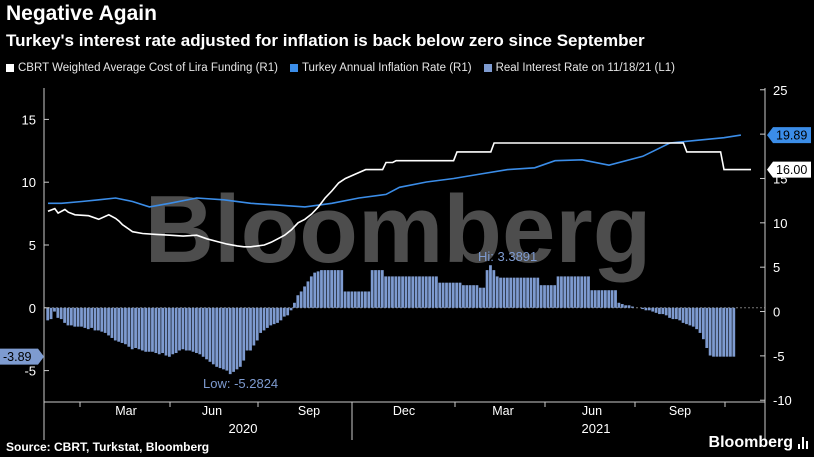 This screenshot has width=814, height=457. I want to click on legend-item-inflation: Turkey Annual Inflation Rate (R1), so click(380, 68).